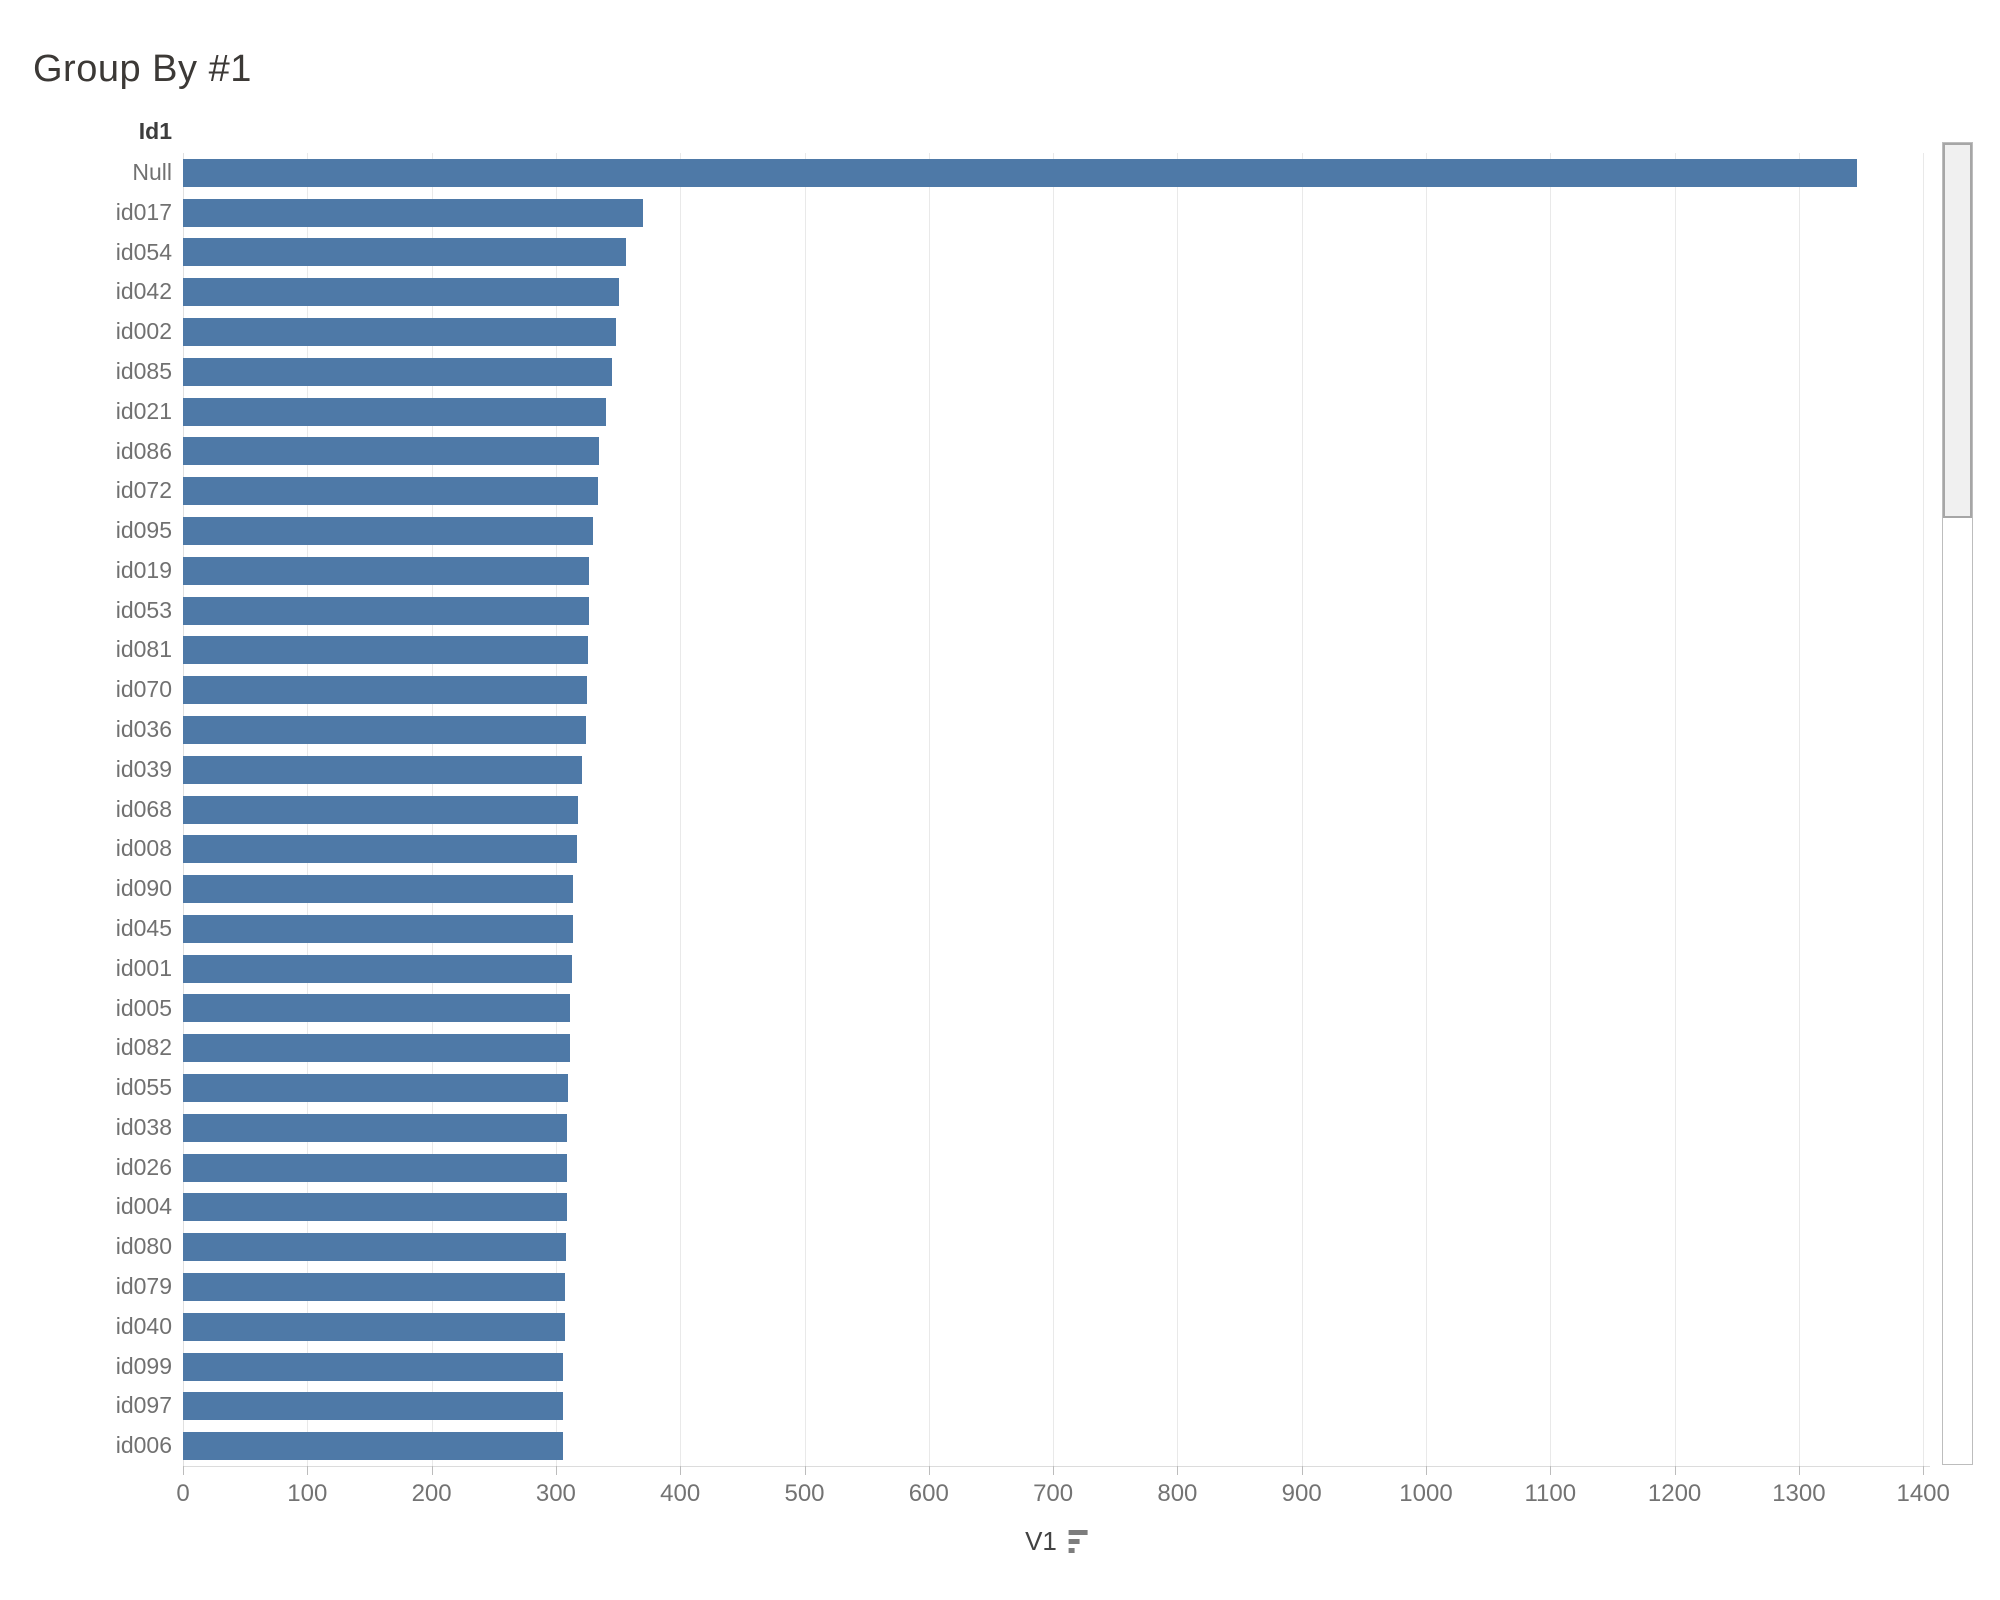  I want to click on bar-id095, so click(388, 530).